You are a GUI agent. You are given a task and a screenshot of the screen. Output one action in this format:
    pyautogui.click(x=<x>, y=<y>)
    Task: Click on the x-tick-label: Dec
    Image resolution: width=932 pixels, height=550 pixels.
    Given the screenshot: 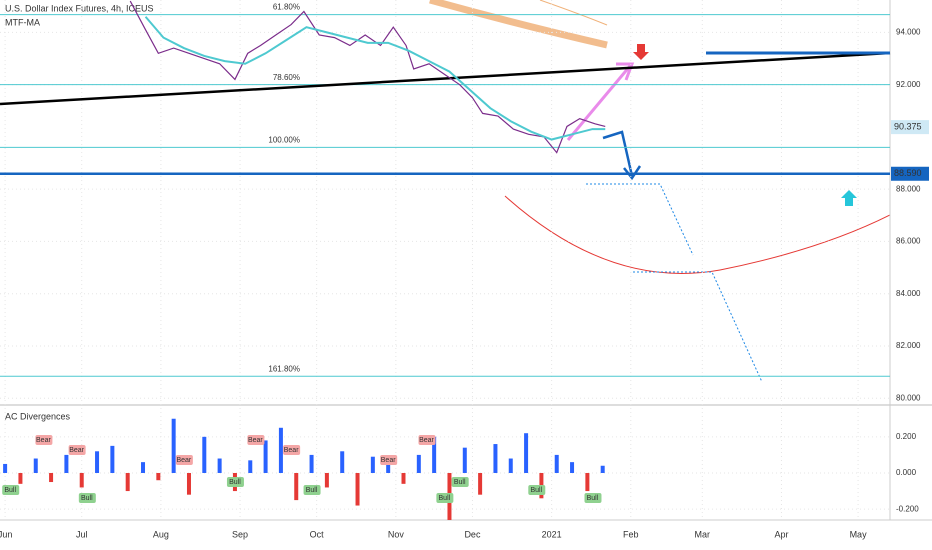 What is the action you would take?
    pyautogui.click(x=472, y=534)
    